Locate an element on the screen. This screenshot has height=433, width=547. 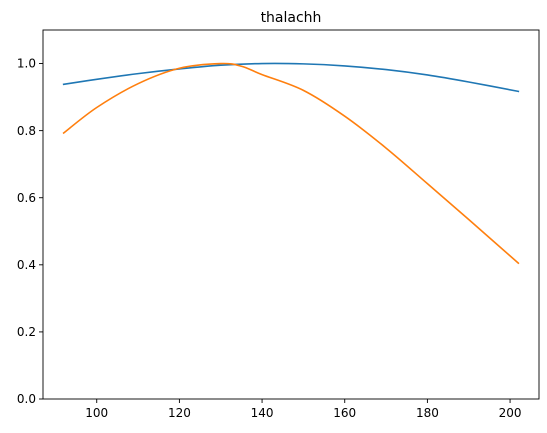
y-tick-label: 0.0 is located at coordinates (26, 399).